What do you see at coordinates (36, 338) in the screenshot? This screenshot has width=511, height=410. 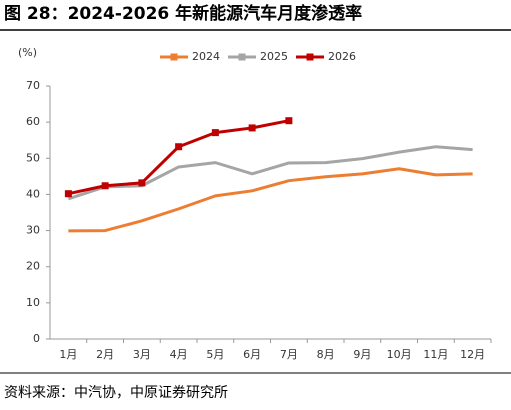 I see `y-tick-label: 0` at bounding box center [36, 338].